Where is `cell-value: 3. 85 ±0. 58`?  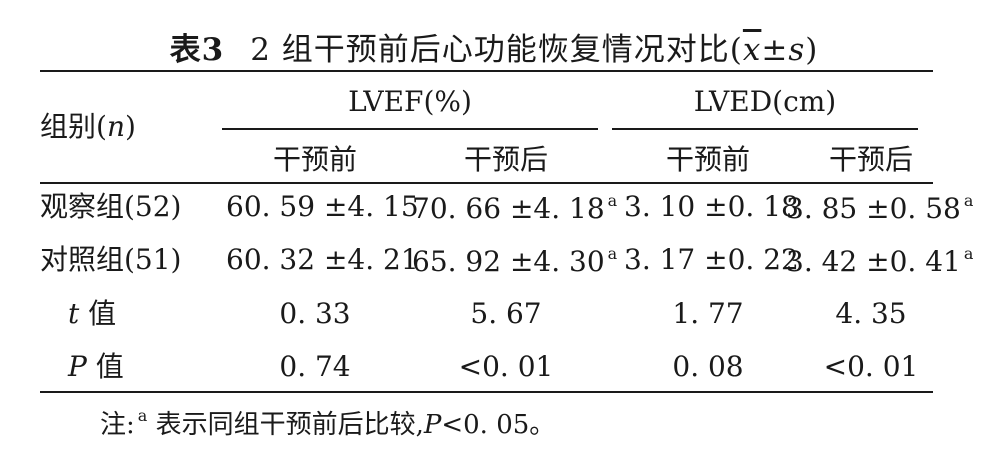 cell-value: 3. 85 ±0. 58 is located at coordinates (873, 208).